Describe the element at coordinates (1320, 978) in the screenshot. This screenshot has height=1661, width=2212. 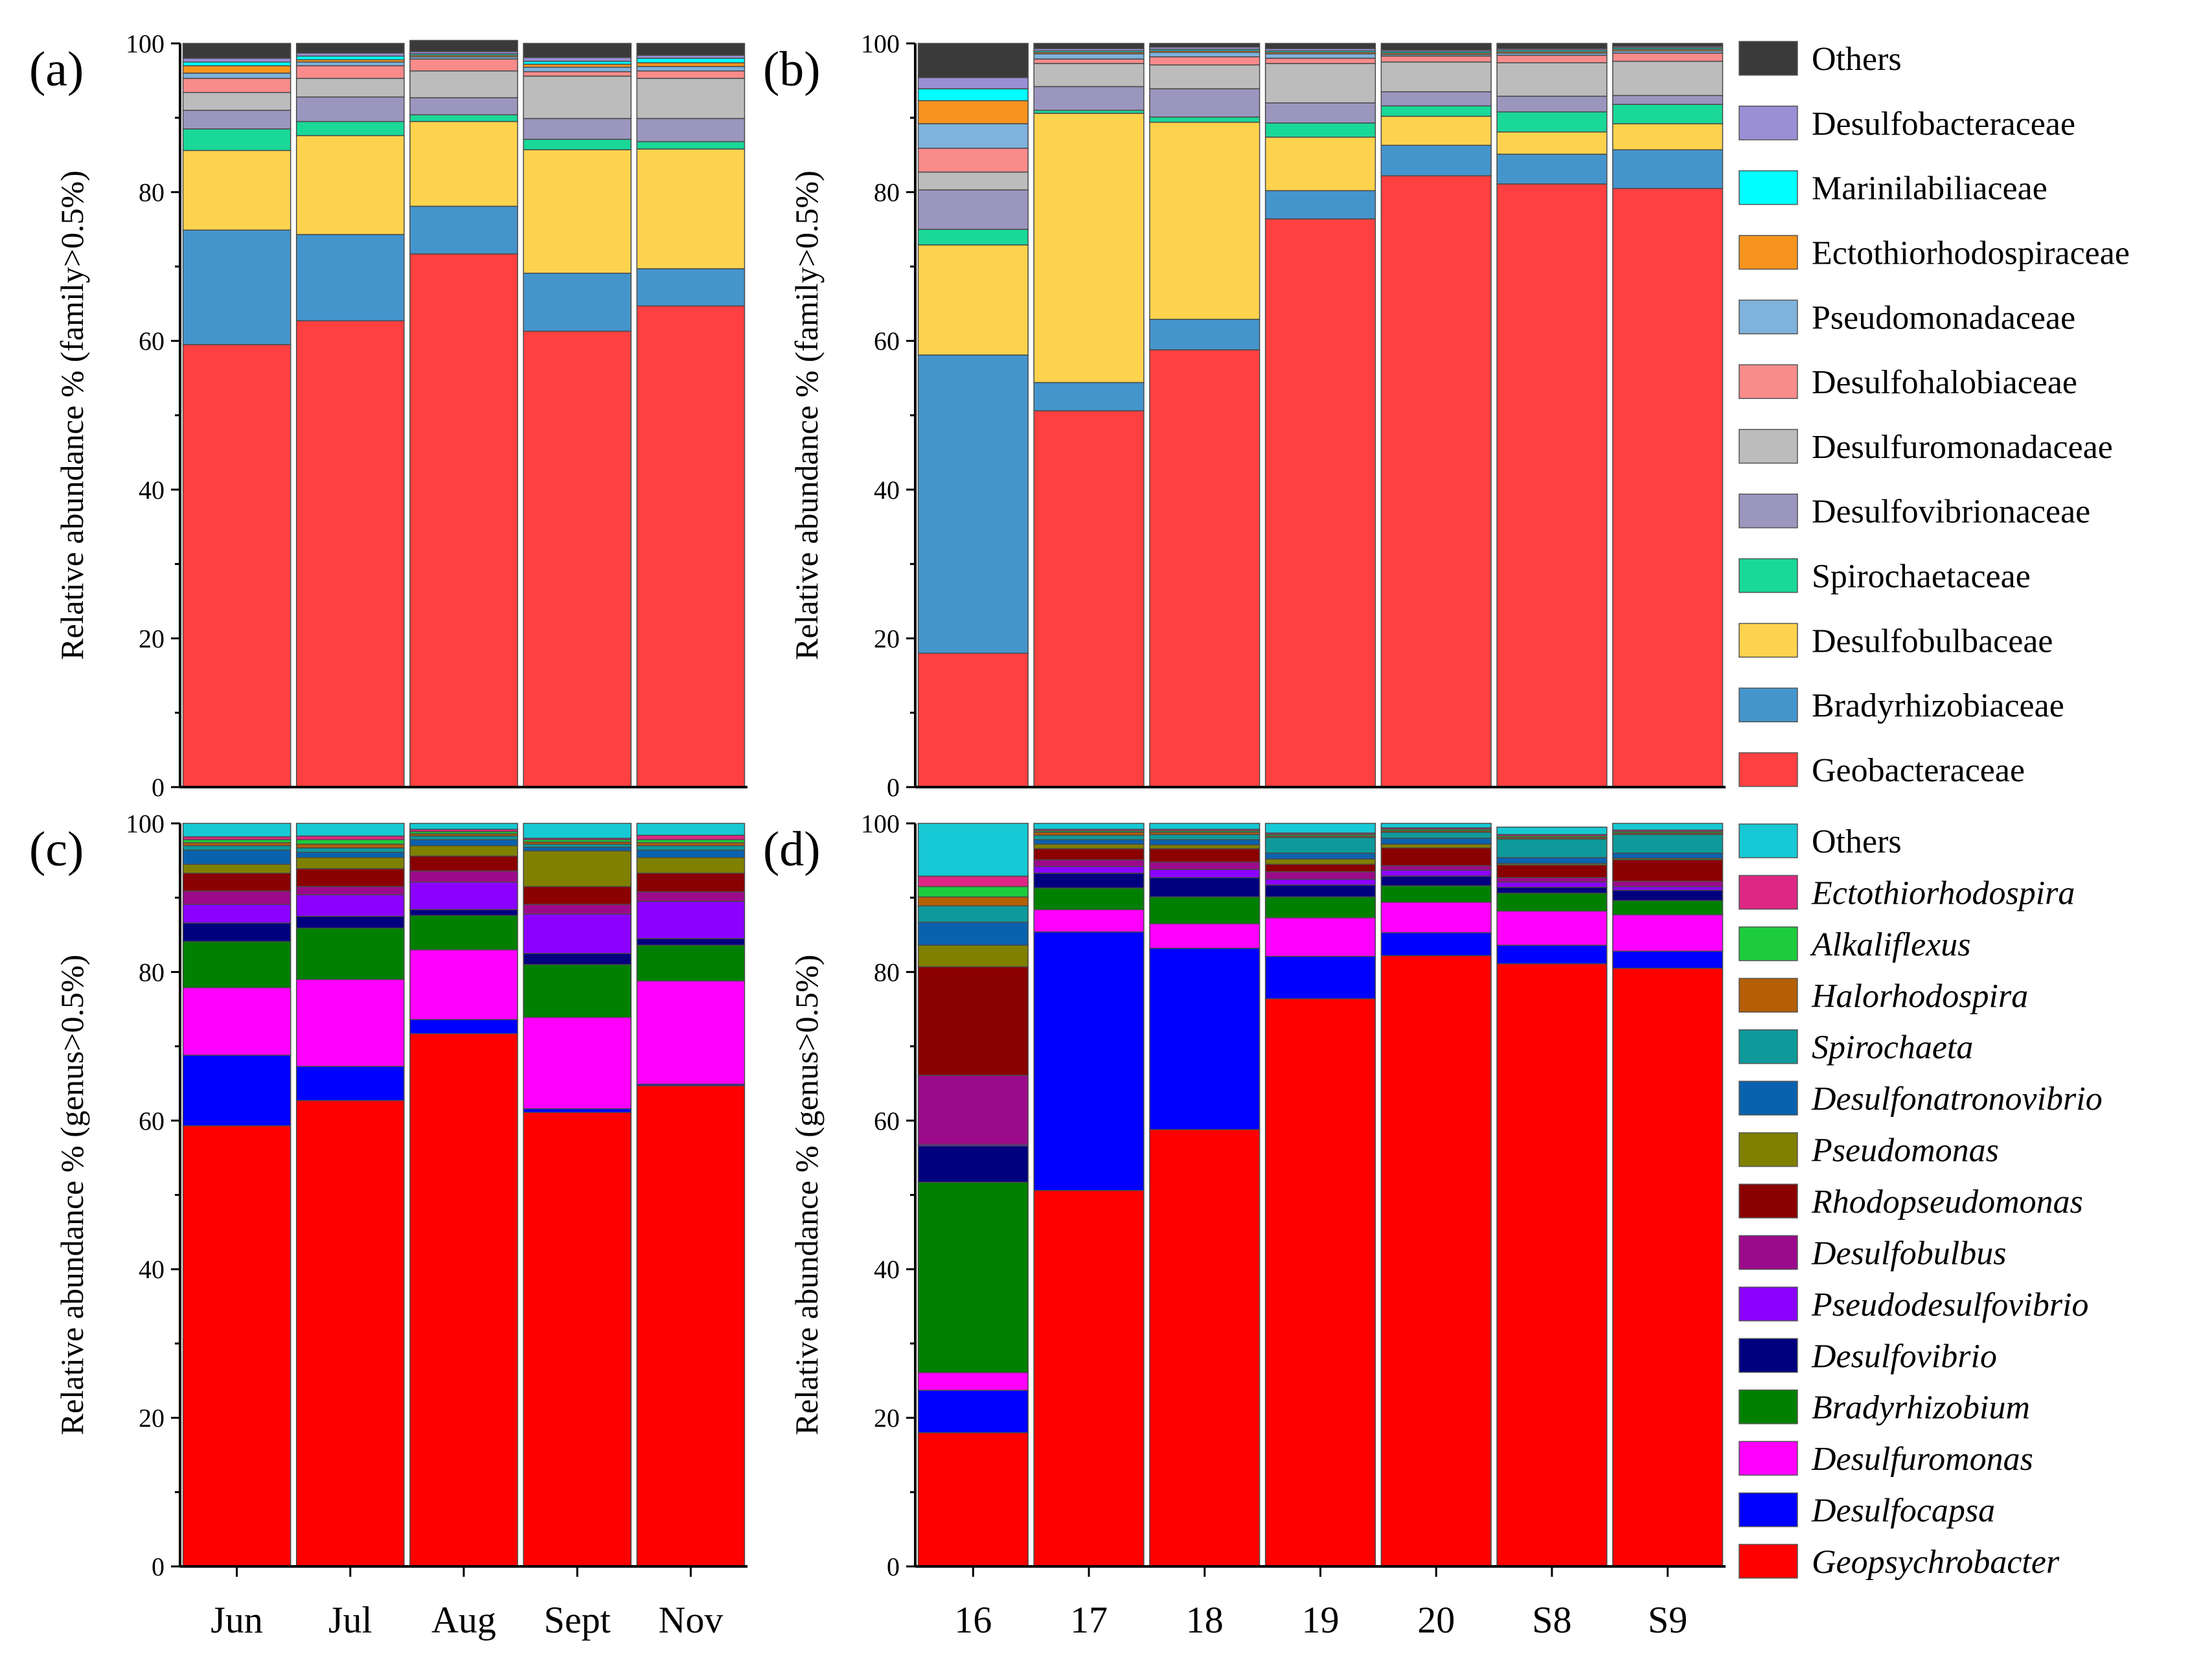
I see `bar-d-19-desulfocapsa` at that location.